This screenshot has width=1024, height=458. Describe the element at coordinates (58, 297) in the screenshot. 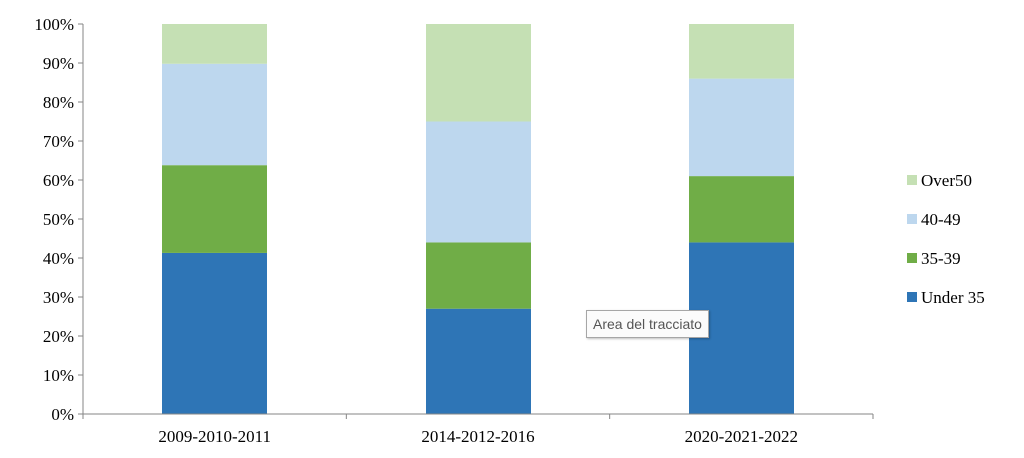

I see `y-tick-label: 30%` at that location.